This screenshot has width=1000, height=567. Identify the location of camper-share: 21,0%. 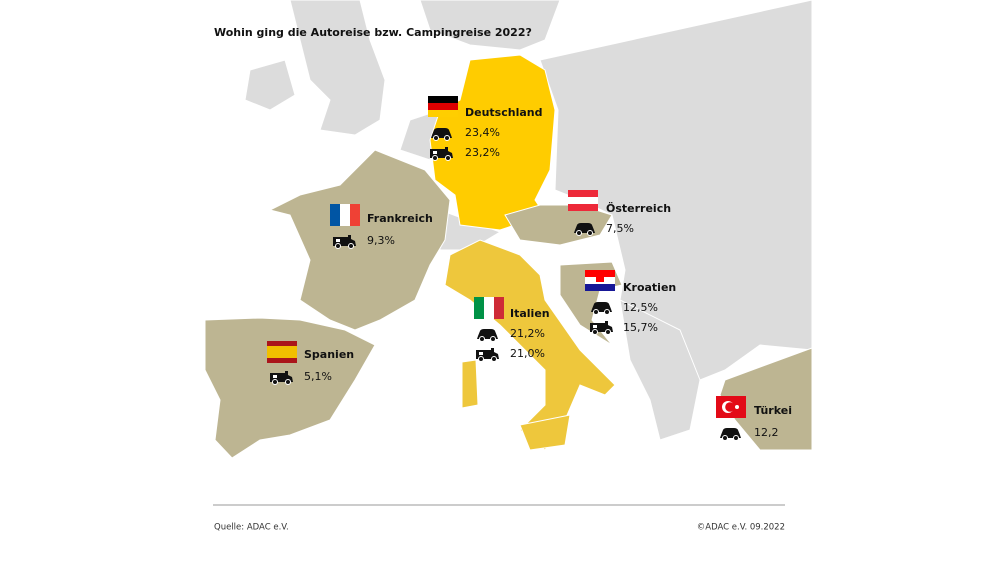
(527, 353).